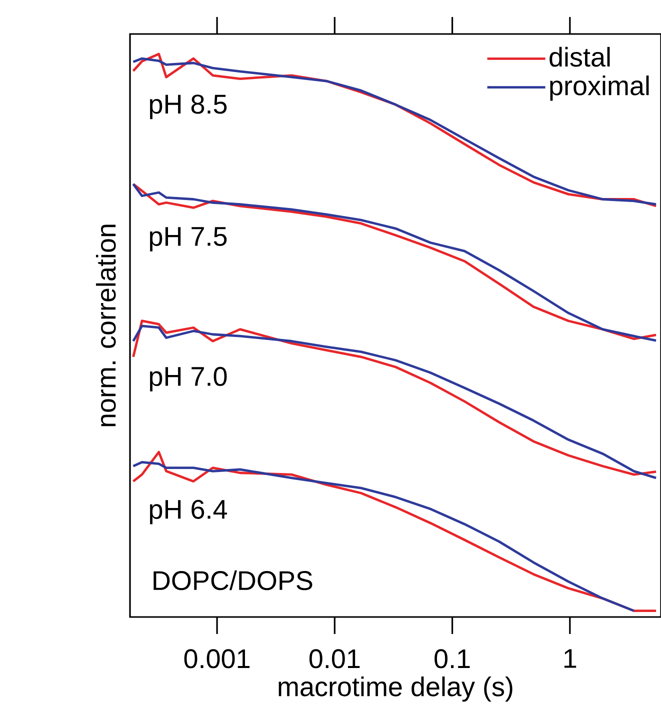 The image size is (661, 711). Describe the element at coordinates (334, 658) in the screenshot. I see `x-tick-label: 0.01` at that location.